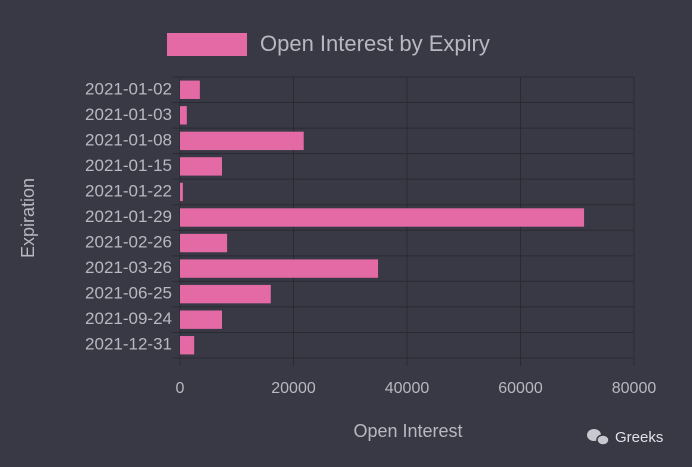 The height and width of the screenshot is (467, 692). Describe the element at coordinates (207, 44) in the screenshot. I see `legend-swatch` at that location.